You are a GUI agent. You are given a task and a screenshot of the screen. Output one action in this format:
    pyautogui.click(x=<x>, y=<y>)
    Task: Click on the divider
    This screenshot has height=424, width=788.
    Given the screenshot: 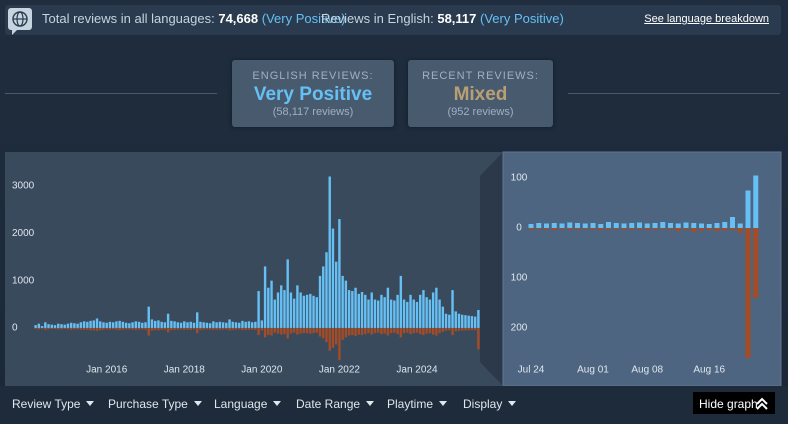 What is the action you would take?
    pyautogui.click(x=674, y=93)
    